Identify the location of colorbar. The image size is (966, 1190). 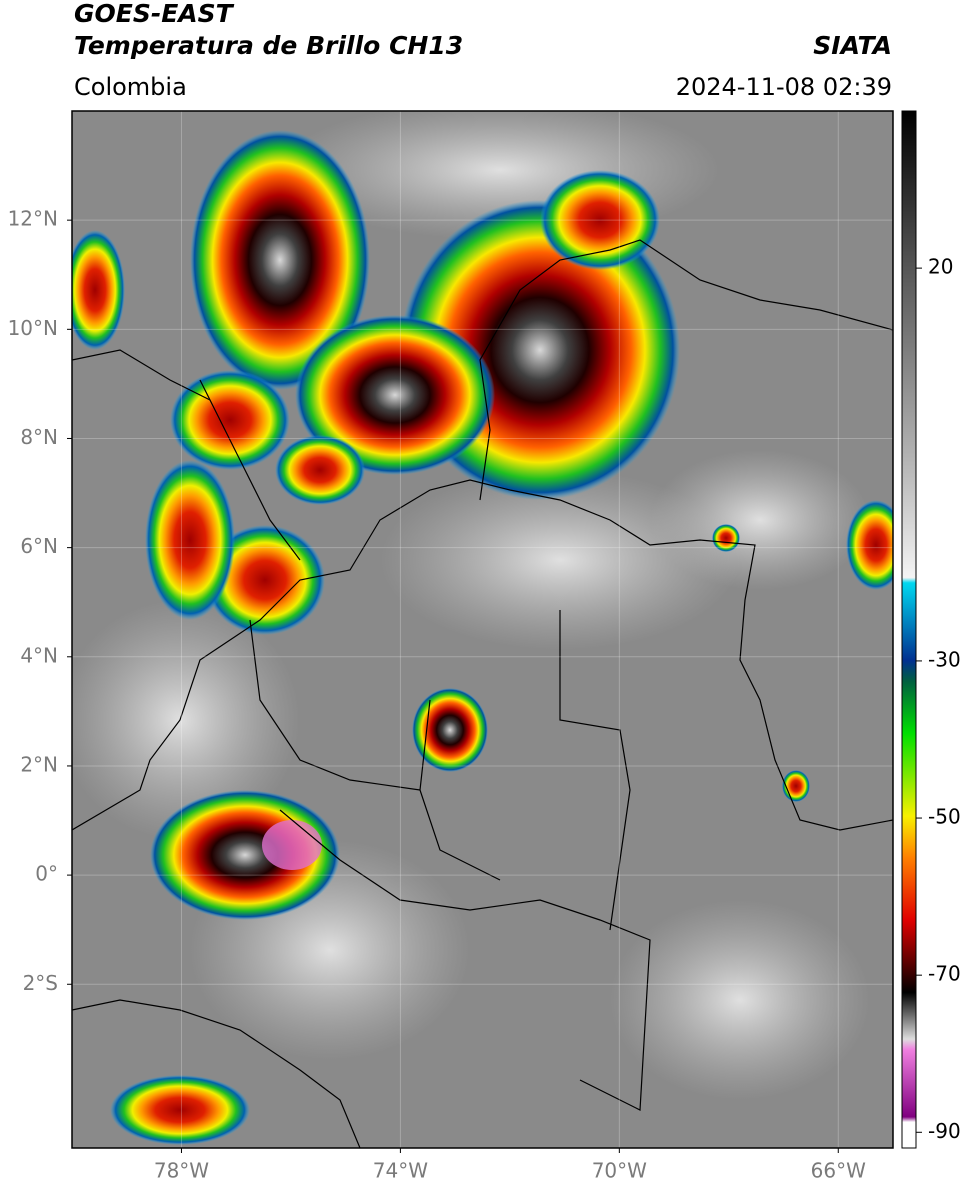
(909, 629).